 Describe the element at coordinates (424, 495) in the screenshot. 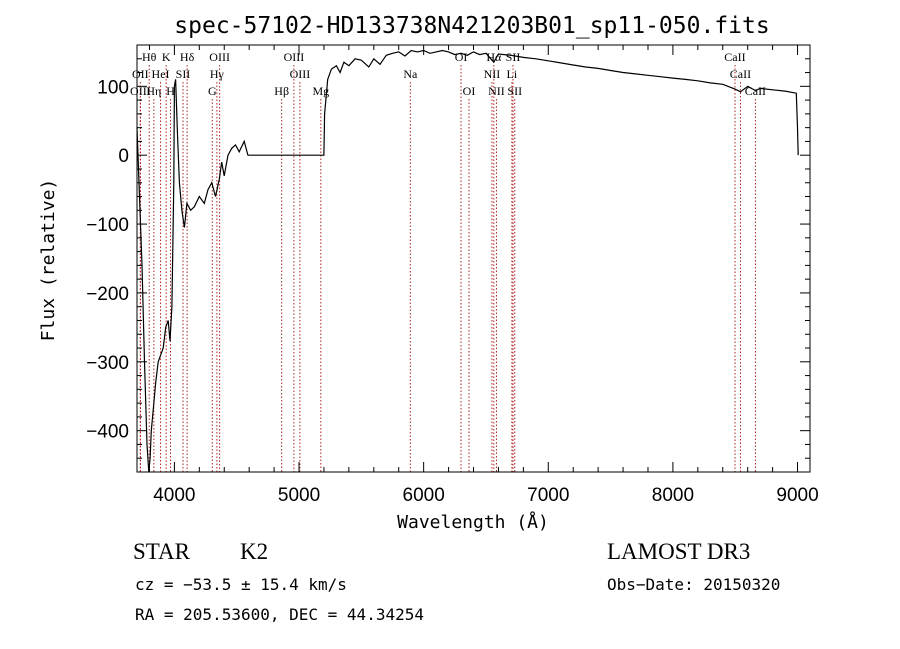

I see `x-tick-label: 6000` at that location.